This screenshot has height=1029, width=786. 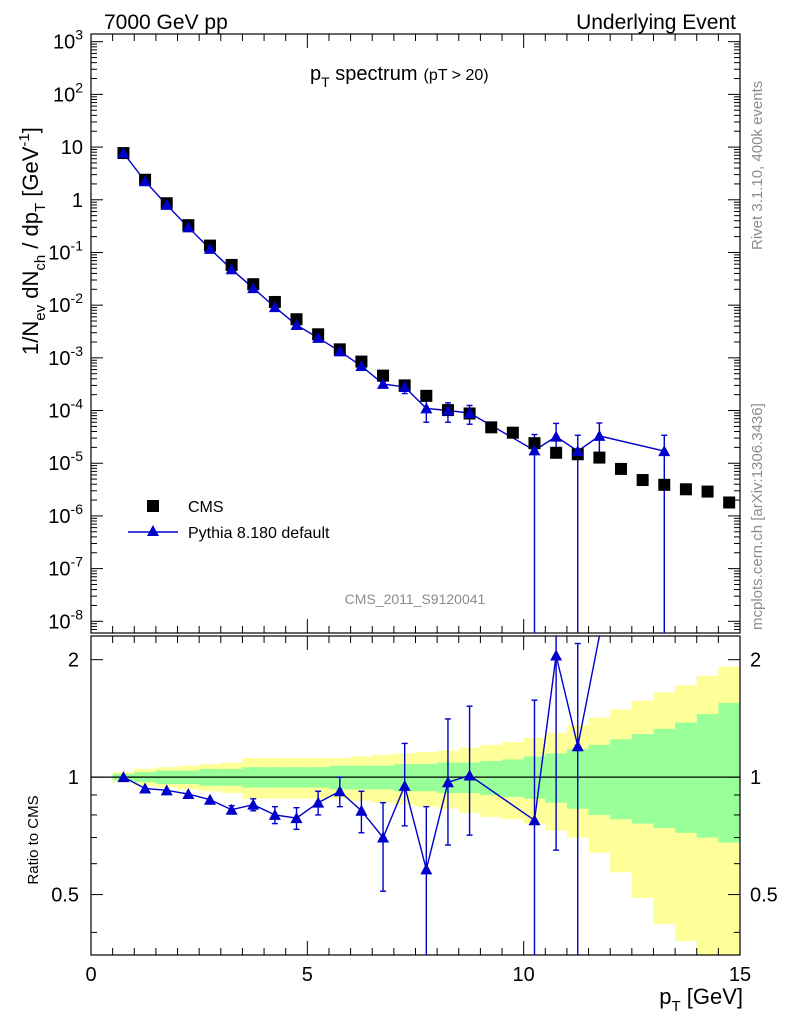 I want to click on upper-title: pT spectrum (pT > 20), so click(x=399, y=76).